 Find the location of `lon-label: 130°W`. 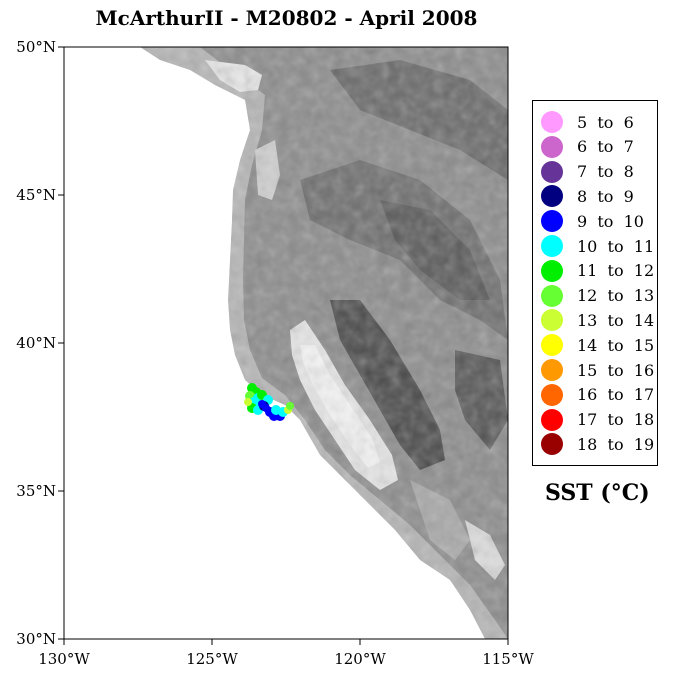

lon-label: 130°W is located at coordinates (64, 659).